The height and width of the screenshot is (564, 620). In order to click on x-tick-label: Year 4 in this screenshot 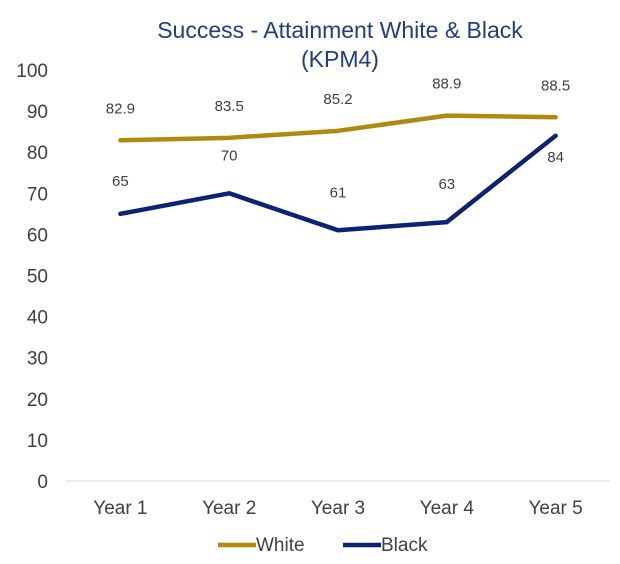, I will do `click(447, 508)`.